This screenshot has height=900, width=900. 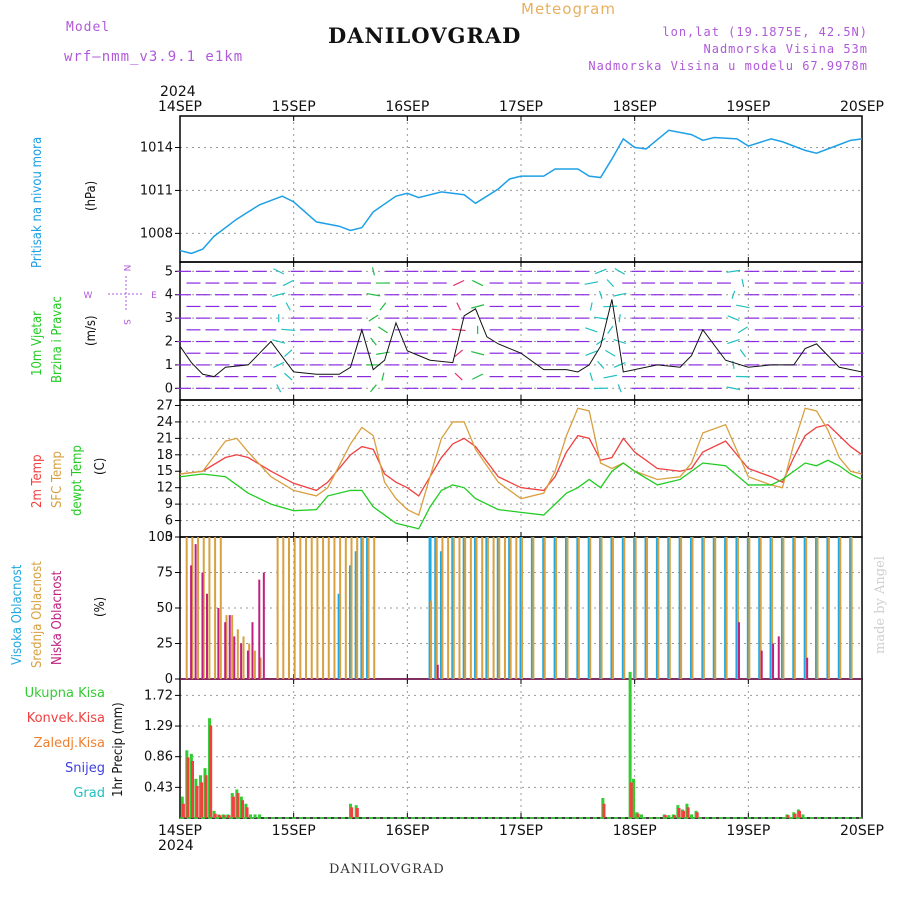 I want to click on meteogram-label: Meteogram, so click(x=568, y=9).